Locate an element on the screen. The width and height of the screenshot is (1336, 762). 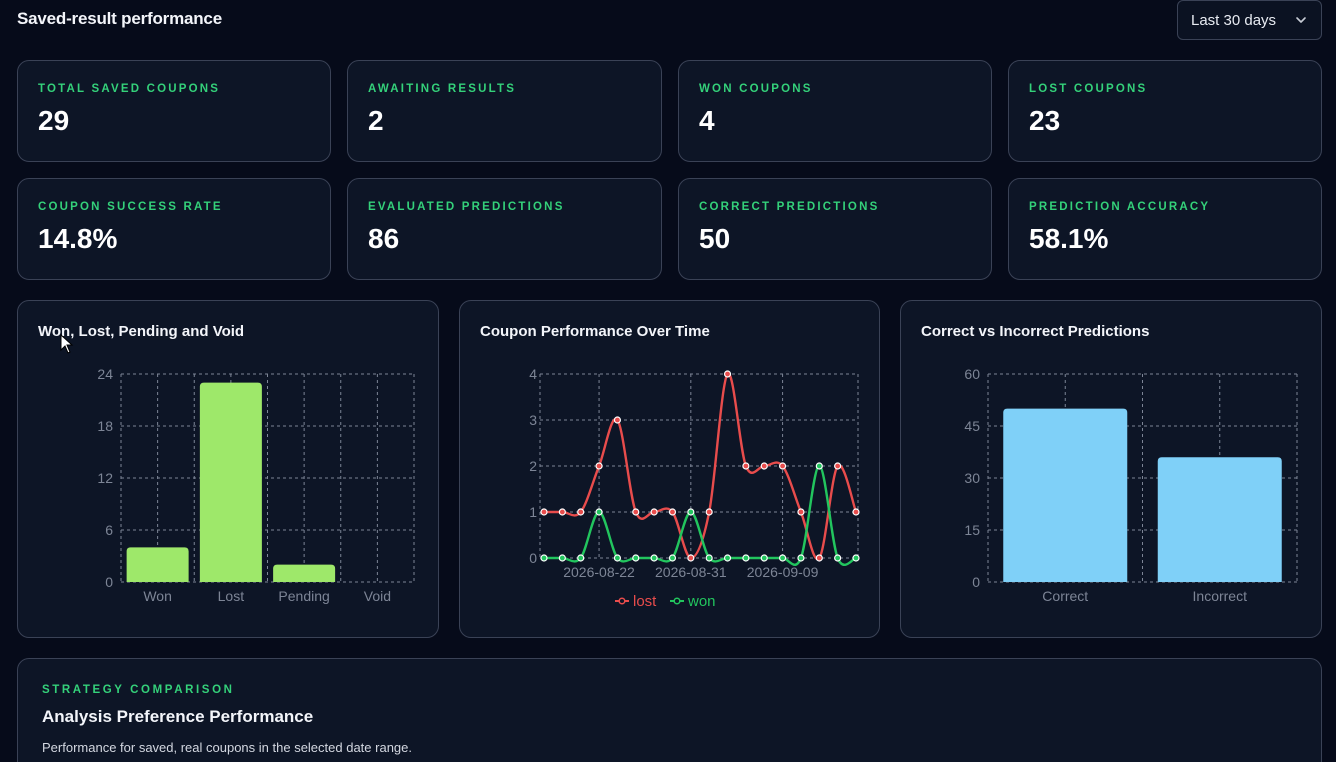
stat-card-awaiting: AWAITING RESULTS 2 is located at coordinates (504, 111).